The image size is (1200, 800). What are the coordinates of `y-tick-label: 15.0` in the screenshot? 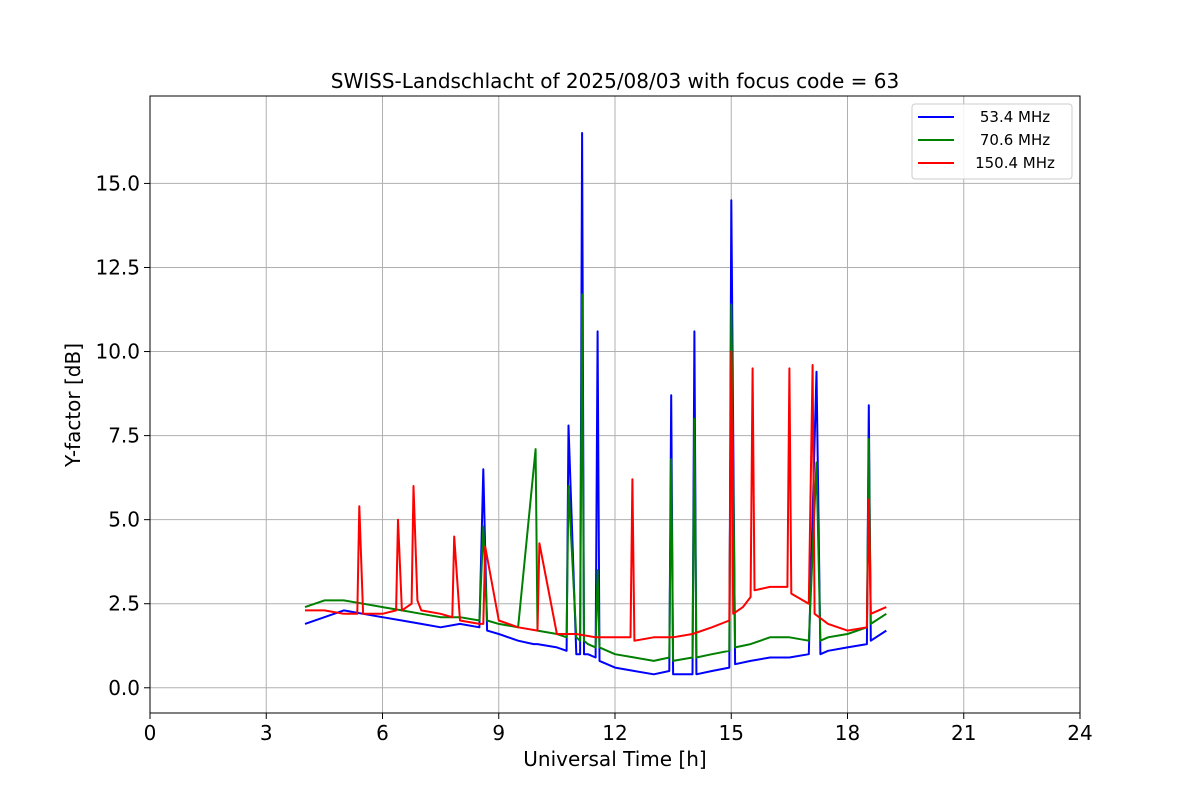 It's located at (117, 183).